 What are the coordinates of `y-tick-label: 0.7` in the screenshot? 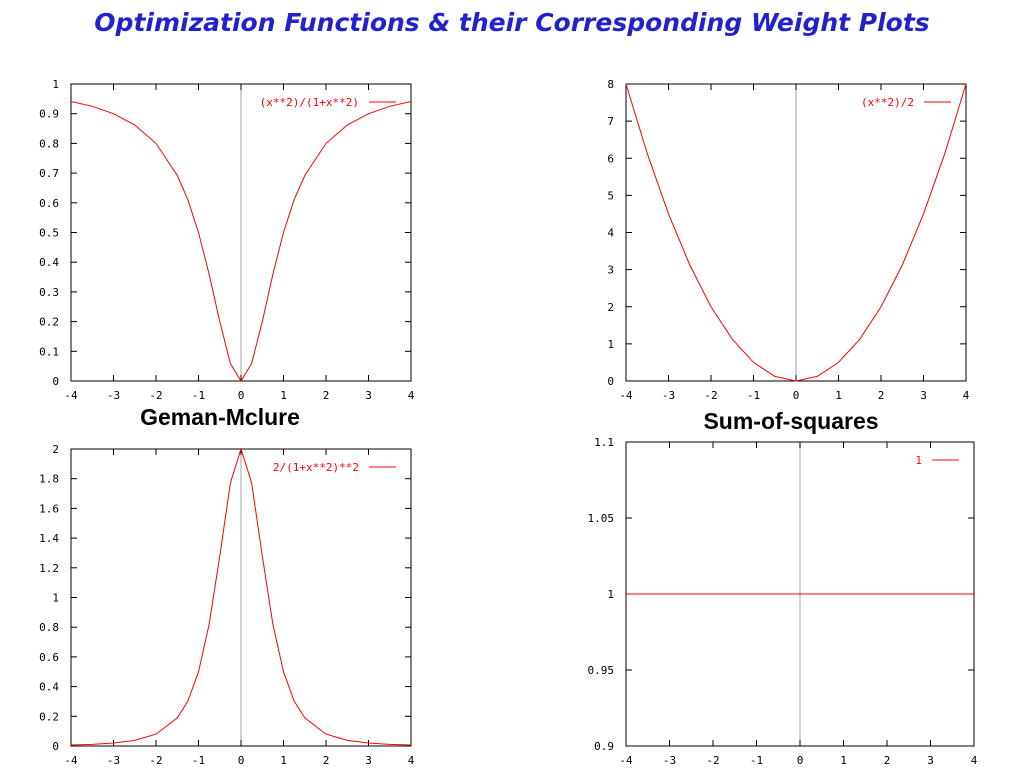 It's located at (49, 173).